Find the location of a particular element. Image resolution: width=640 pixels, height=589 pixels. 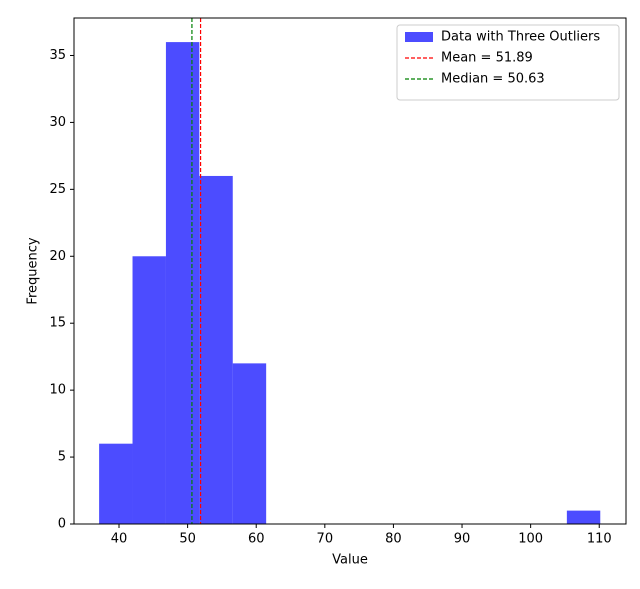

legend-box is located at coordinates (508, 62).